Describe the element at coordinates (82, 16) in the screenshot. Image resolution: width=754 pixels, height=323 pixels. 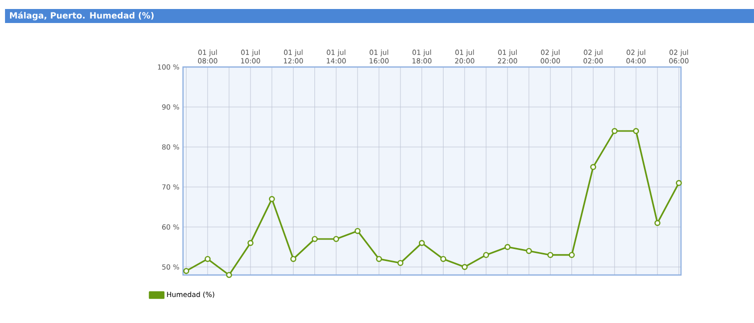
I see `text: Málaga, Puerto. Humedad (%)` at that location.